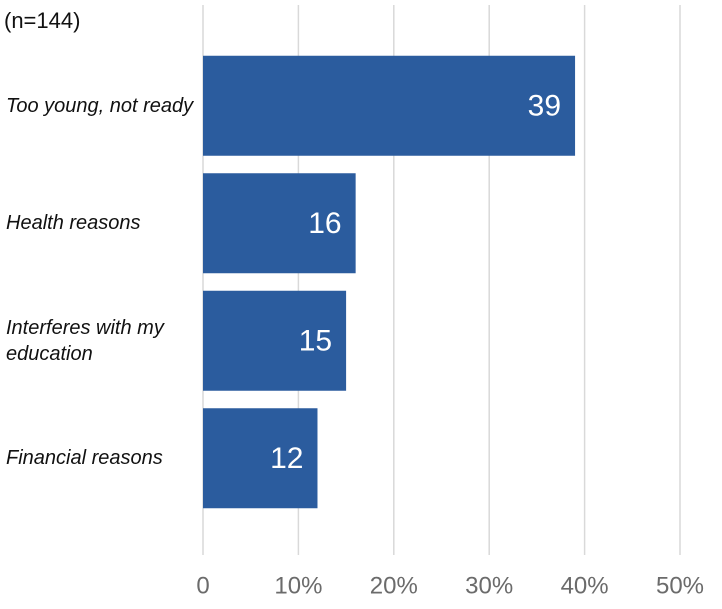 Image resolution: width=722 pixels, height=609 pixels. Describe the element at coordinates (286, 458) in the screenshot. I see `data-label: 12` at that location.